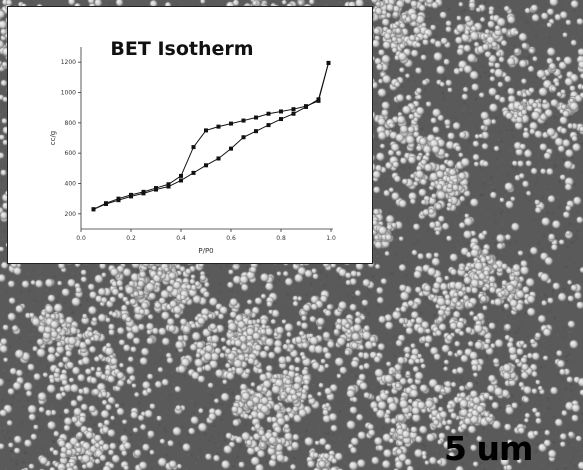  Describe the element at coordinates (68, 62) in the screenshot. I see `y-tick-label: 1200` at that location.